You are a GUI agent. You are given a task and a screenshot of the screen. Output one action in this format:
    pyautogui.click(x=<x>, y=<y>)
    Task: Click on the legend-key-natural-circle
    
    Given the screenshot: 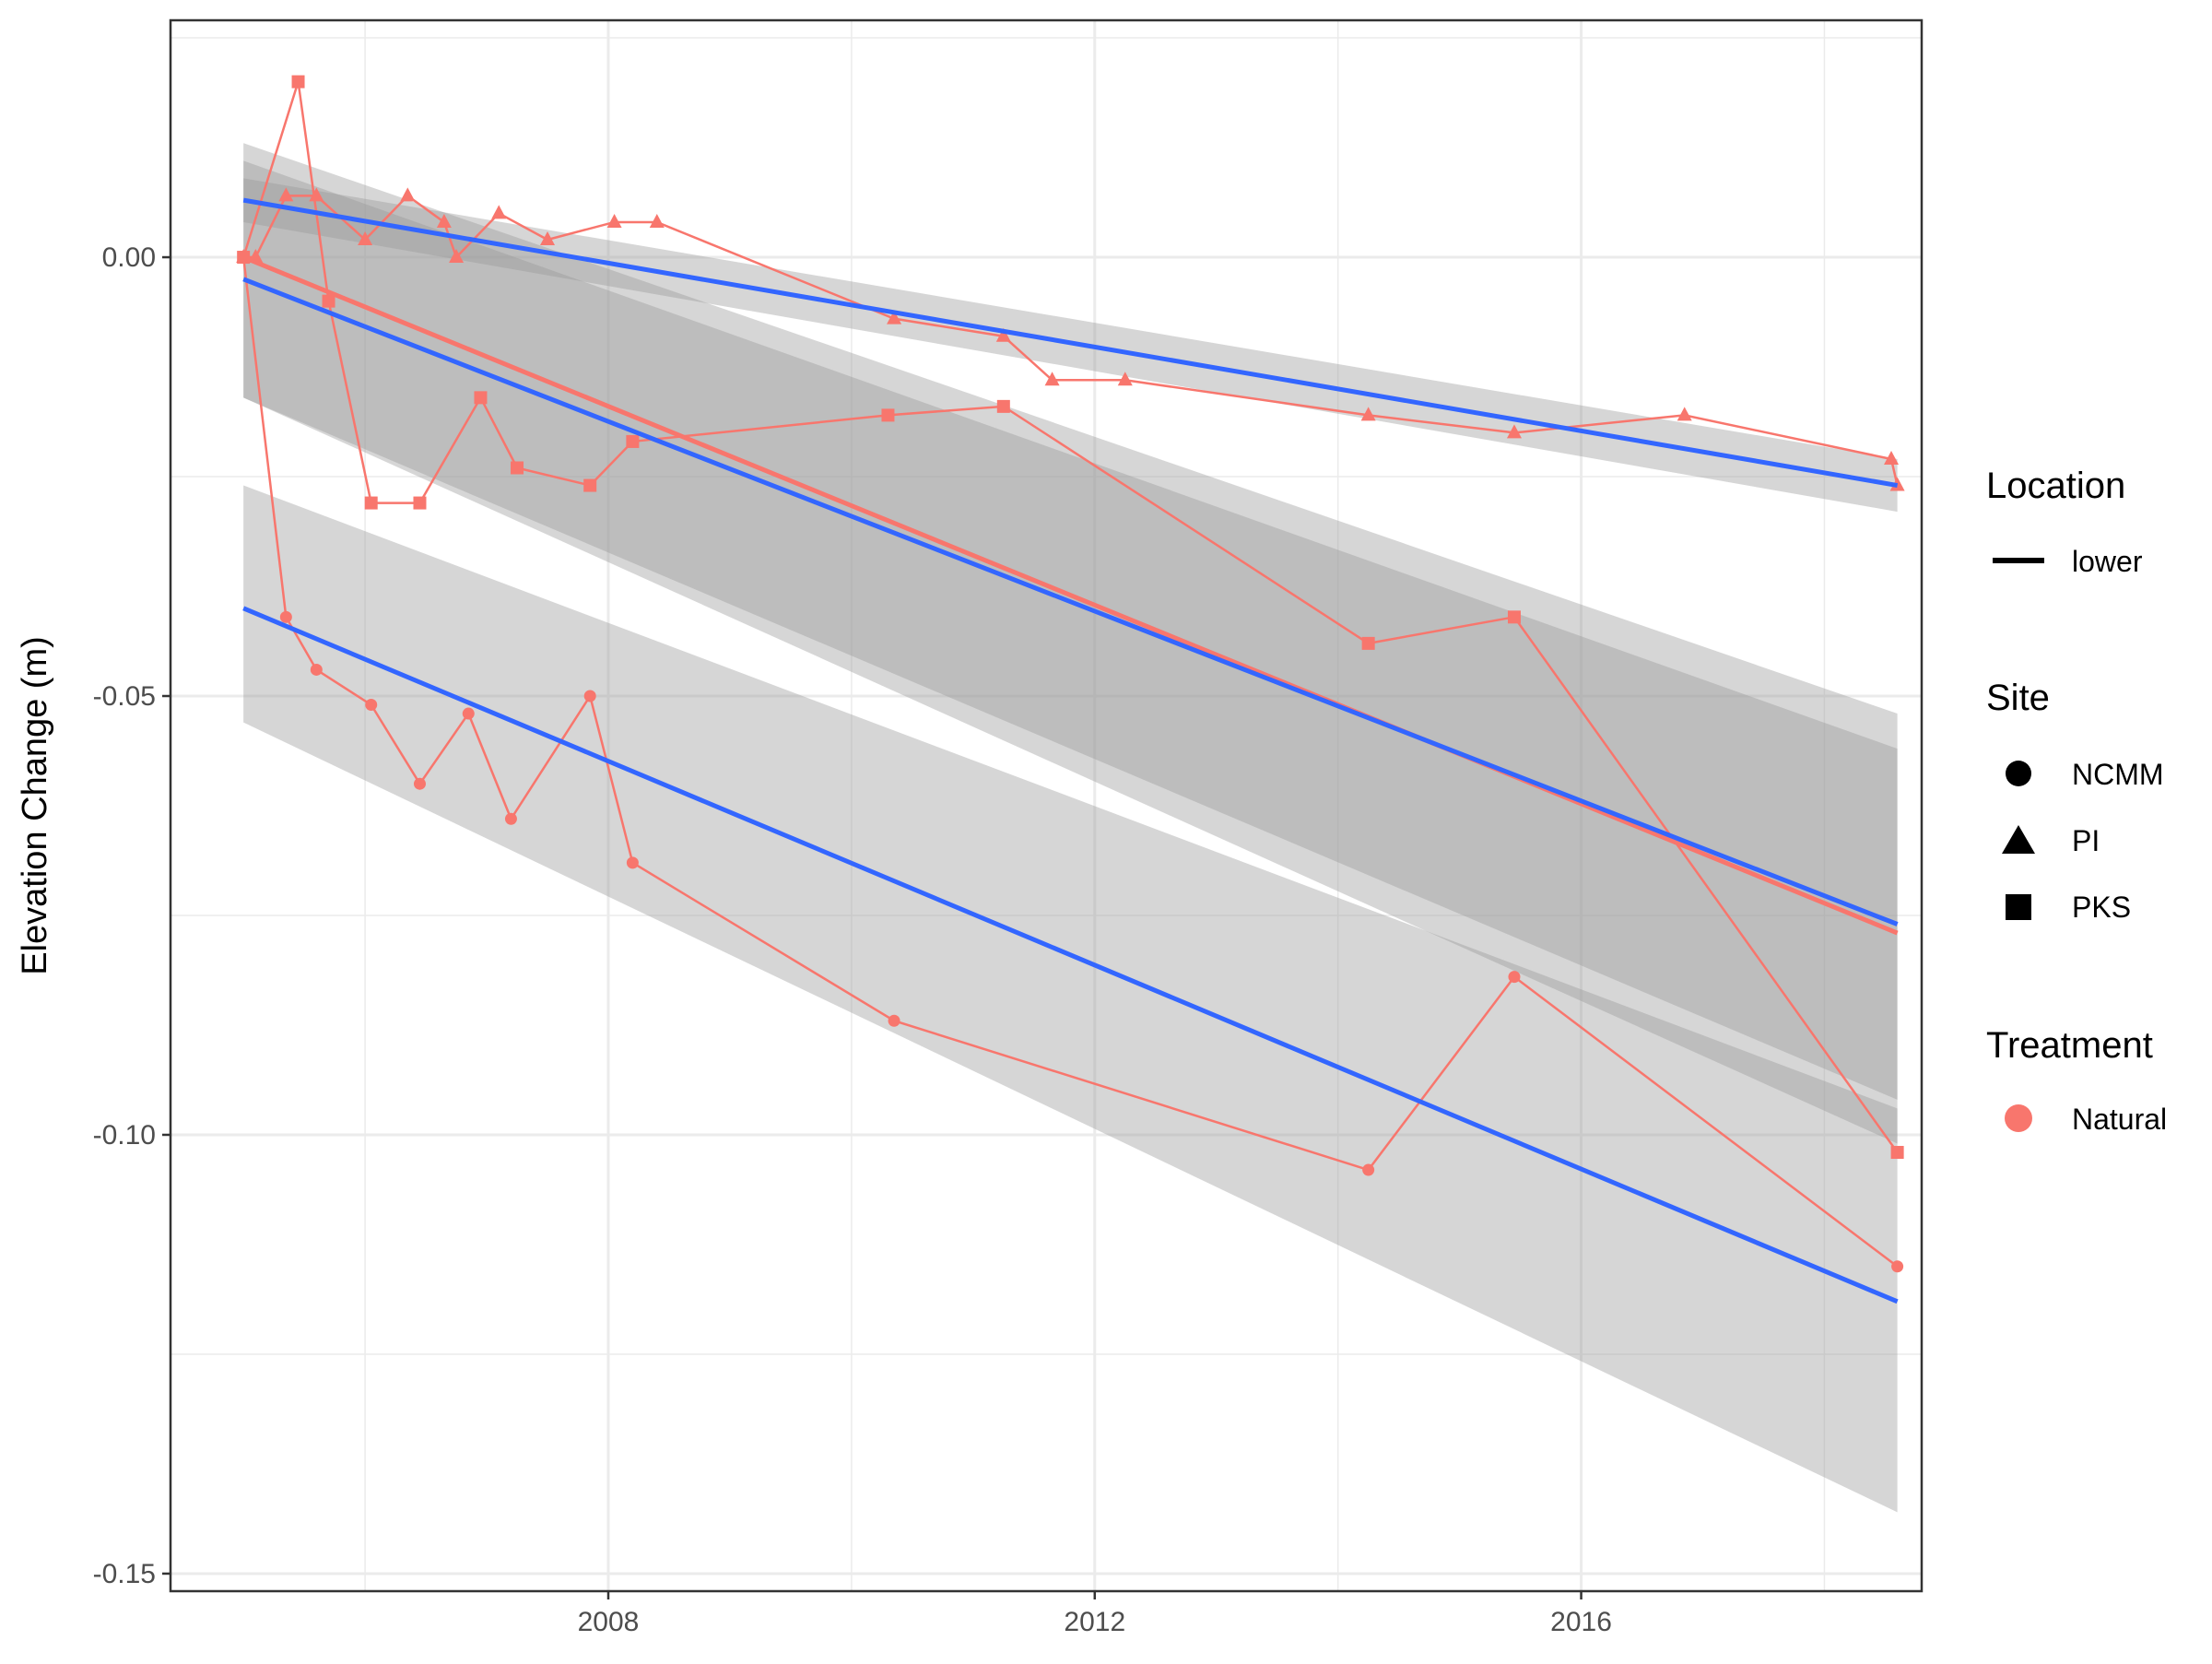 What is the action you would take?
    pyautogui.click(x=2018, y=1118)
    